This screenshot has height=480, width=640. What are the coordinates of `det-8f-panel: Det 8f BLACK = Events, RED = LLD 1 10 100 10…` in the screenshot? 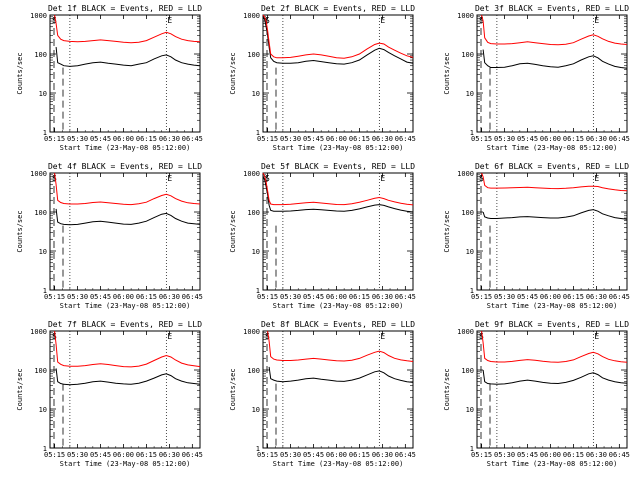 It's located at (322, 394).